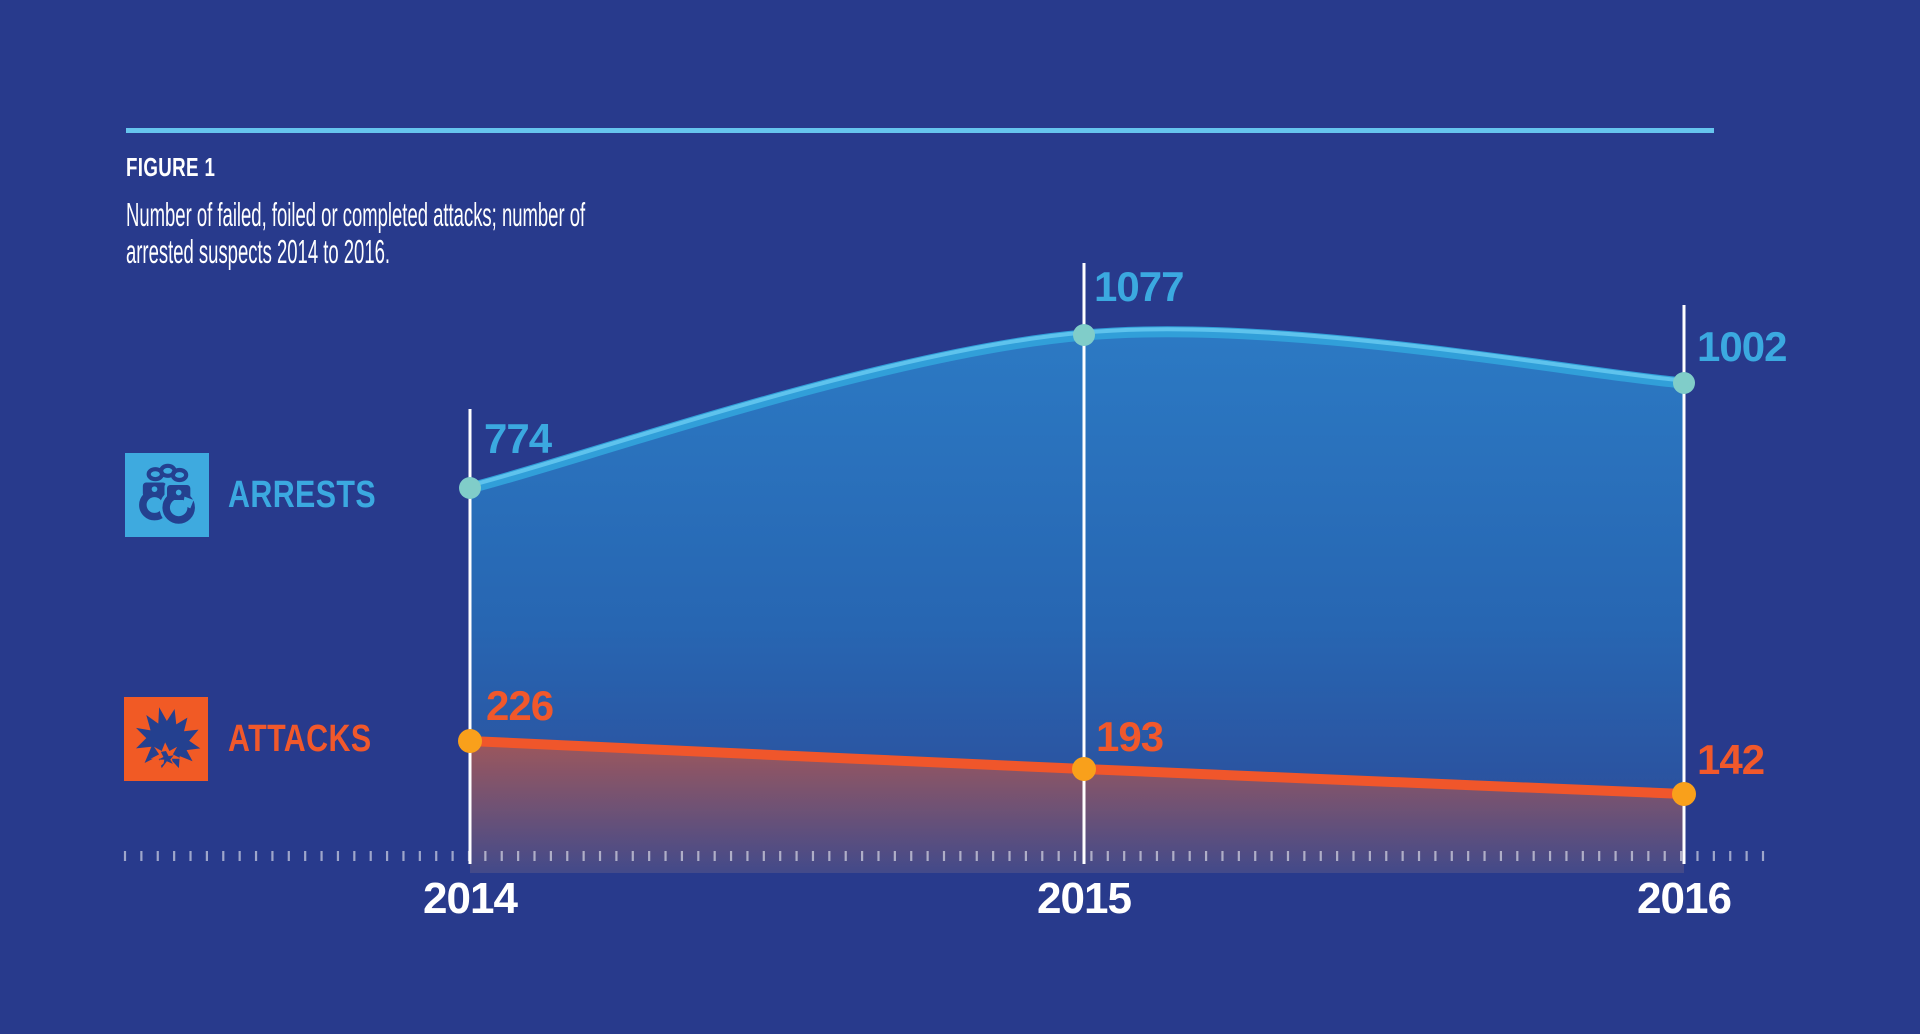 The height and width of the screenshot is (1034, 1920). Describe the element at coordinates (1731, 759) in the screenshot. I see `attacks-value-2016: 142` at that location.